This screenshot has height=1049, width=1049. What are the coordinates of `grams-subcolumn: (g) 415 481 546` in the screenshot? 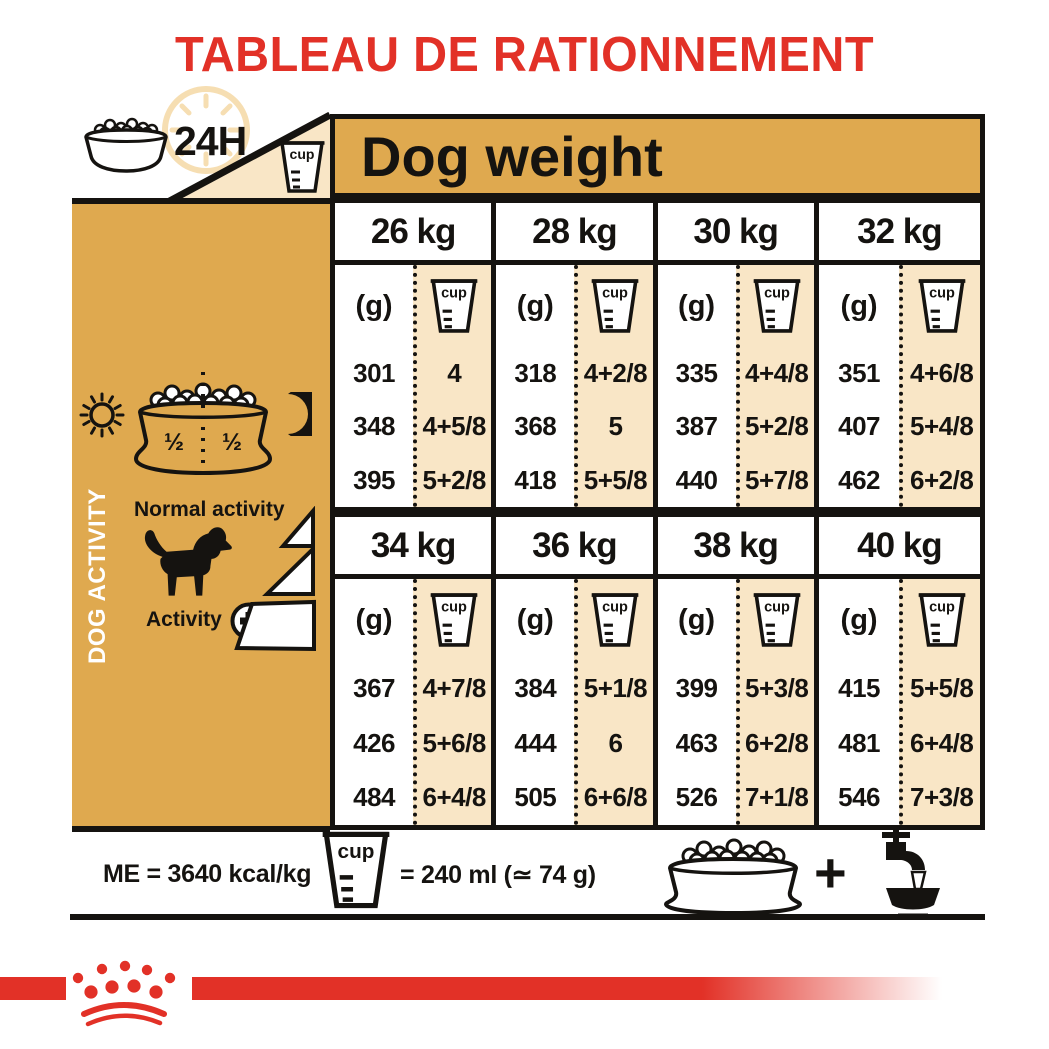 It's located at (859, 702).